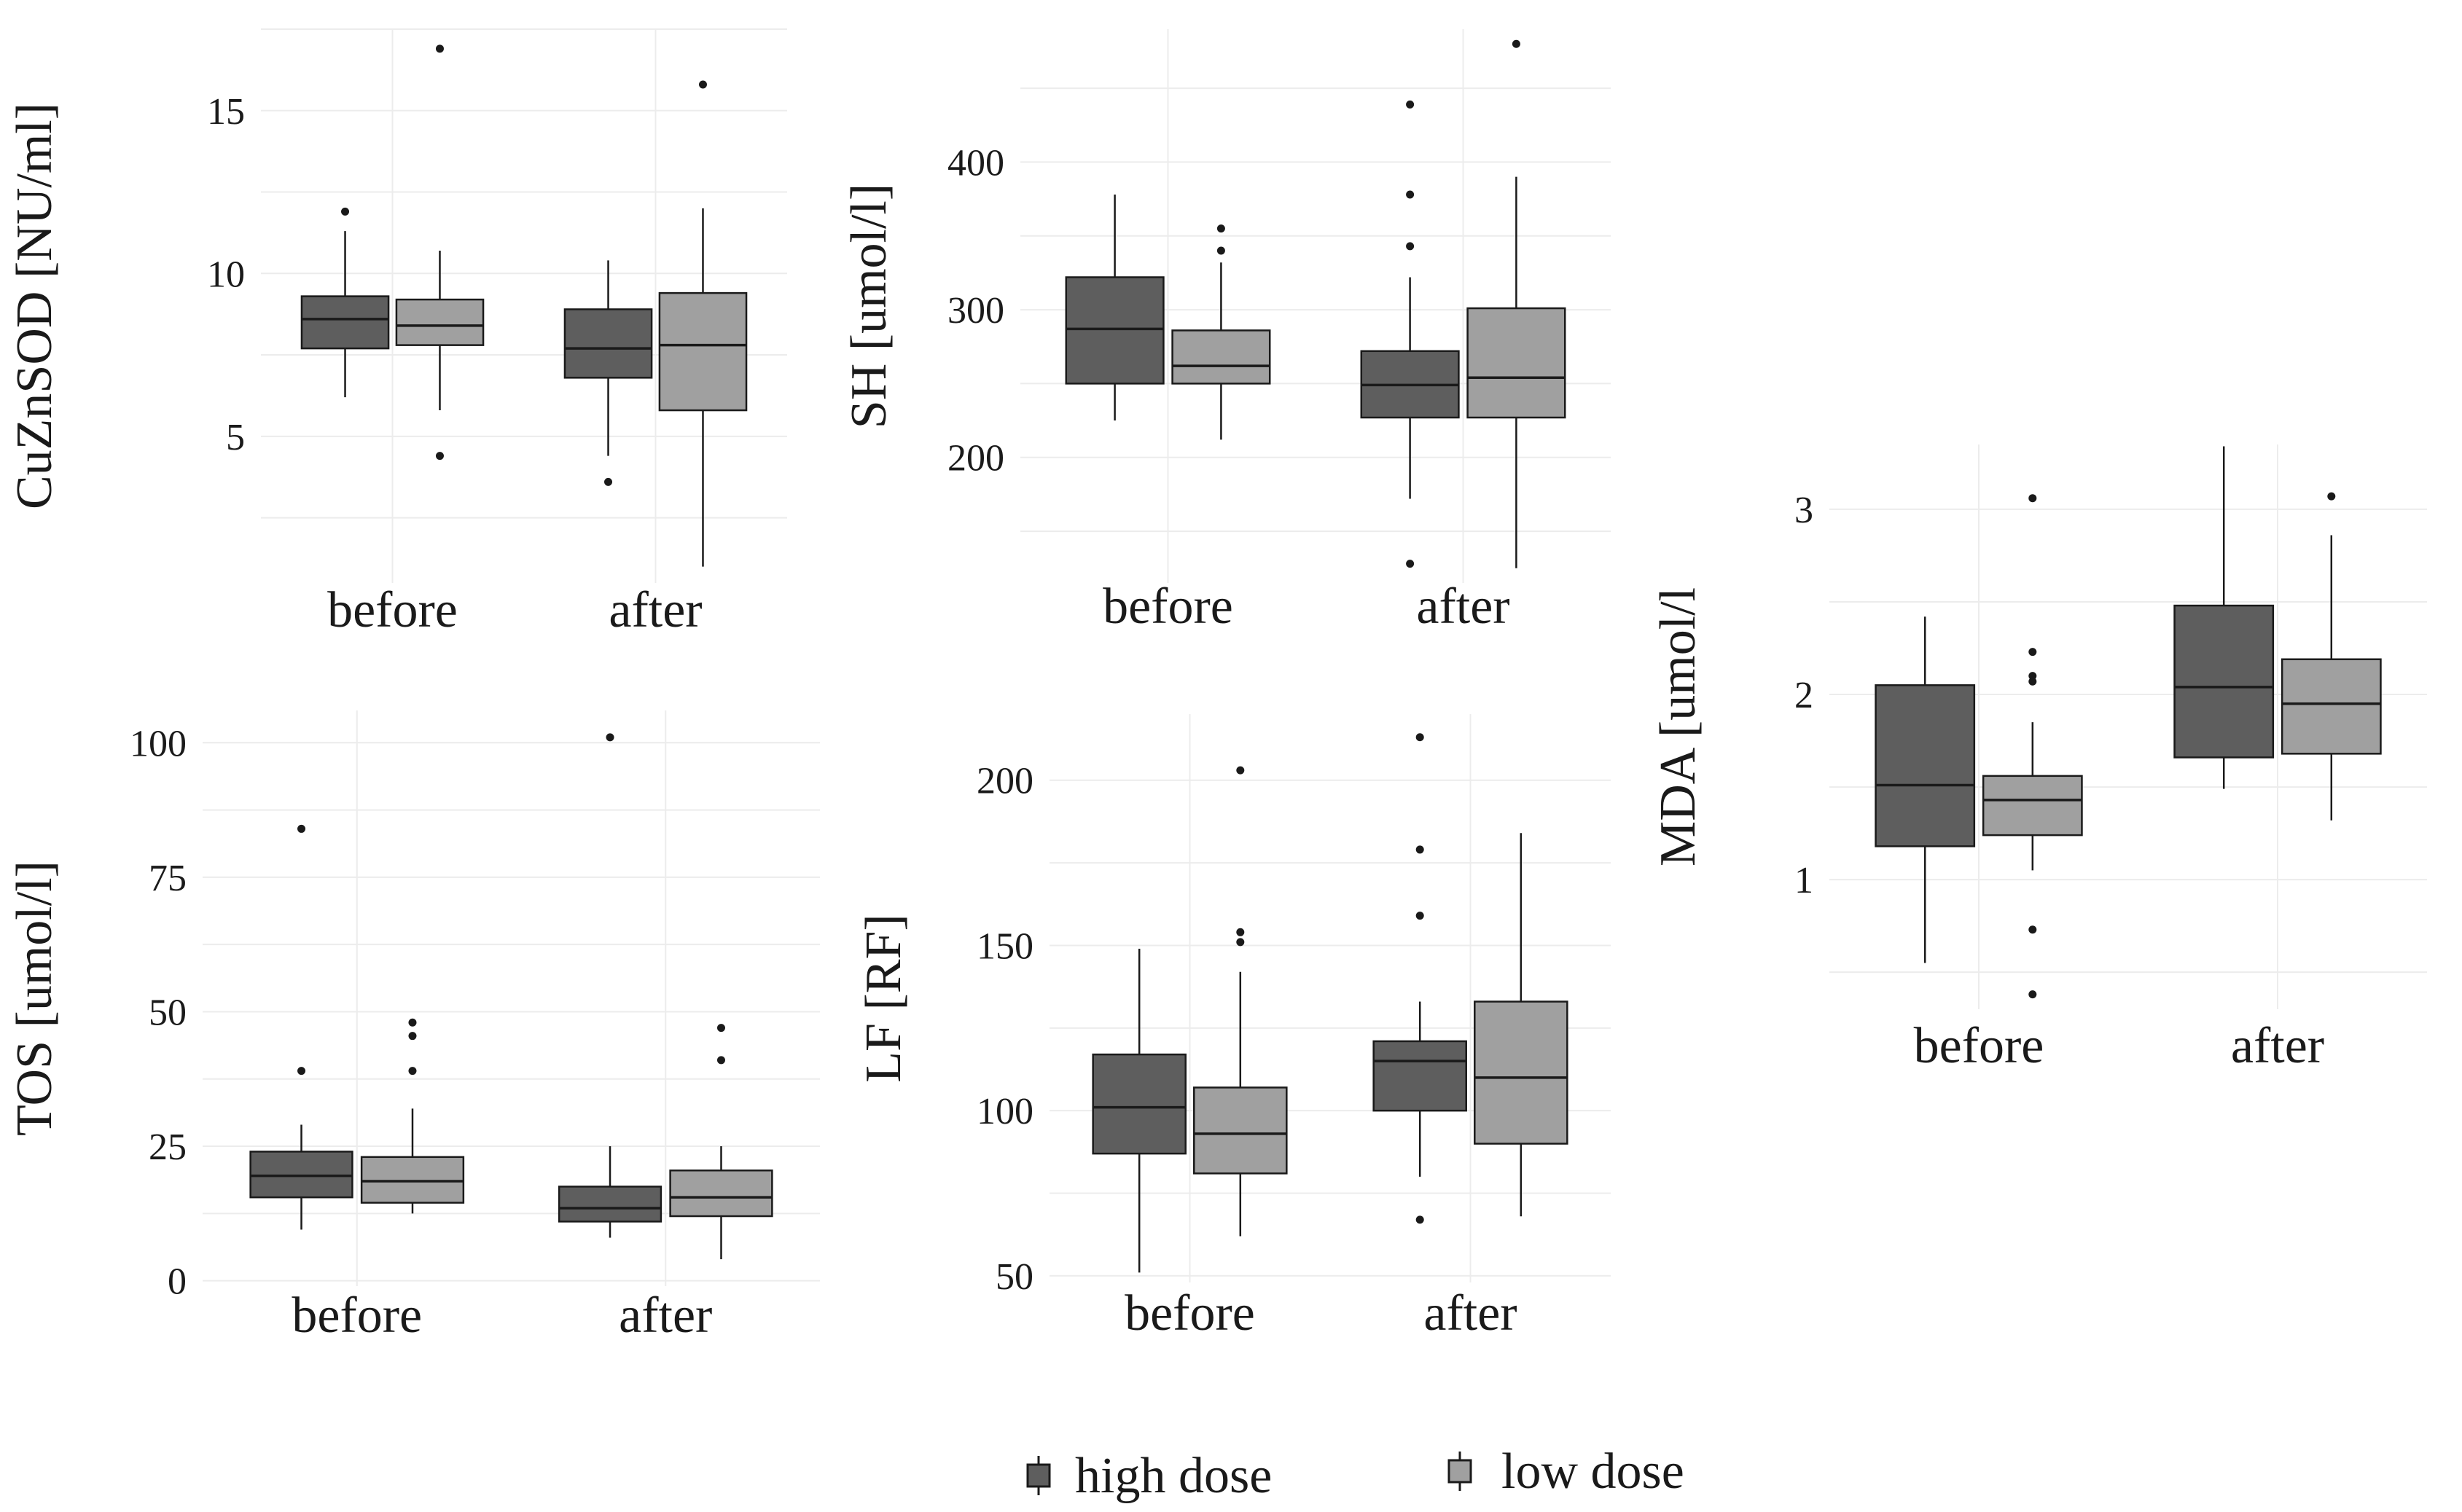 The image size is (2462, 1512). I want to click on panel-sh: 200 300 400 before after SH [umol/l], so click(1226, 332).